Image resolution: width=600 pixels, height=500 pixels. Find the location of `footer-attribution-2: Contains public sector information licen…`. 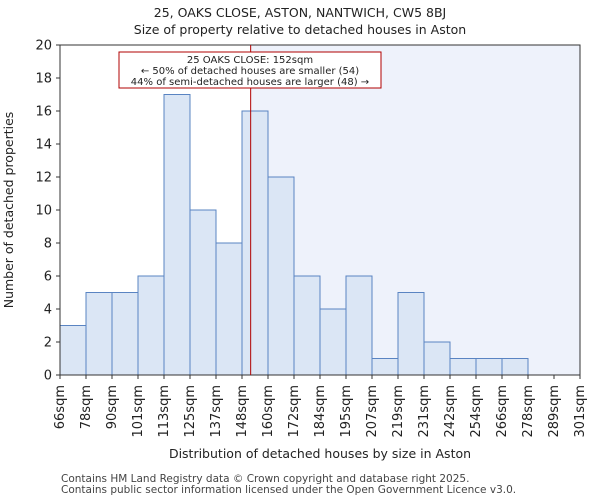

footer-attribution-2: Contains public sector information licen… is located at coordinates (289, 490).